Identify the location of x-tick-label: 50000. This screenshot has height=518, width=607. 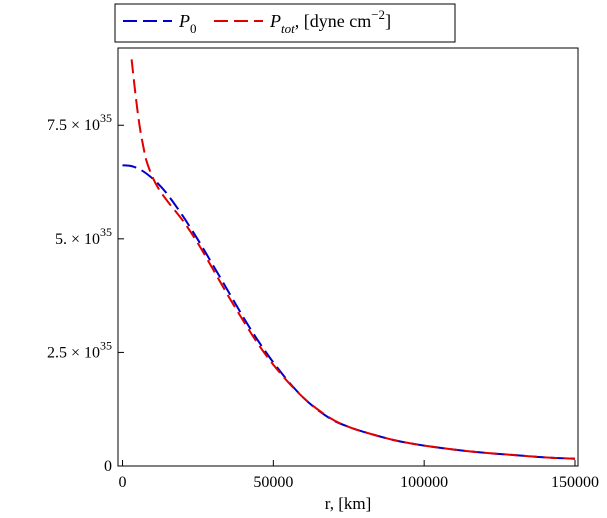
(273, 482).